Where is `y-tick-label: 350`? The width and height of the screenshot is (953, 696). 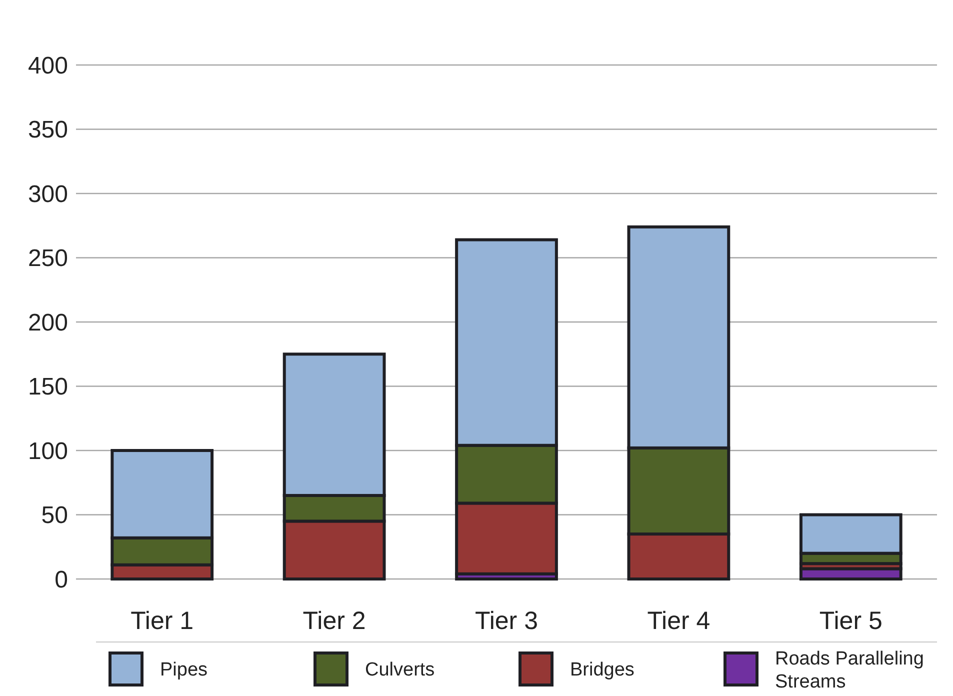 y-tick-label: 350 is located at coordinates (48, 130).